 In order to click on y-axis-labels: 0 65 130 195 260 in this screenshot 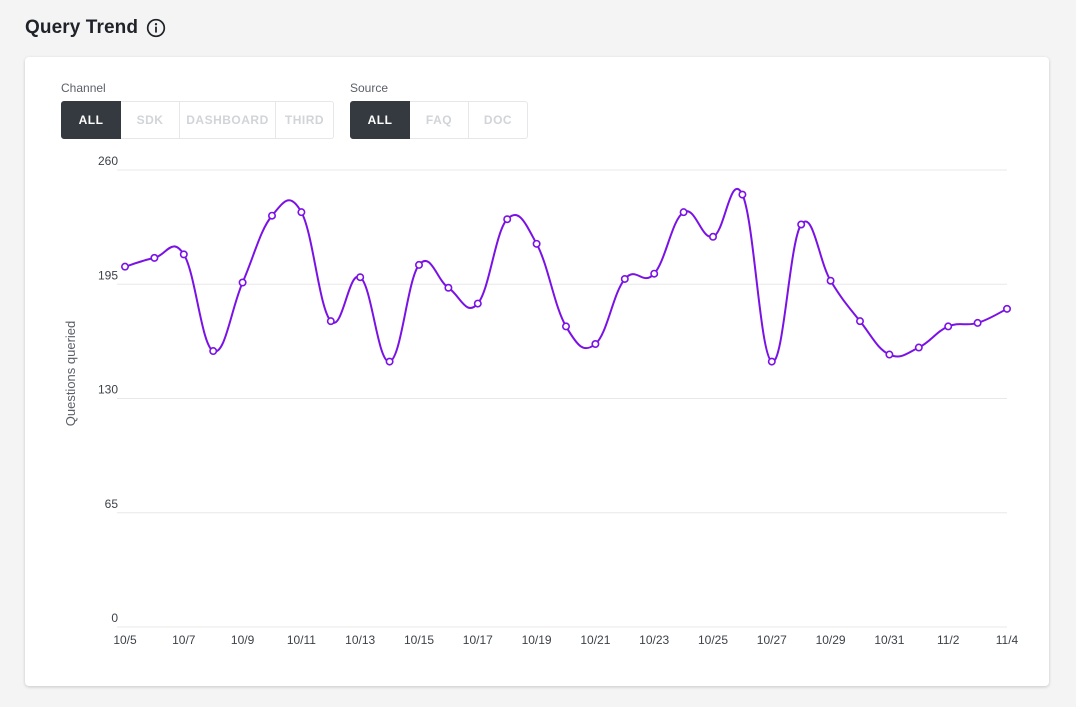, I will do `click(108, 389)`.